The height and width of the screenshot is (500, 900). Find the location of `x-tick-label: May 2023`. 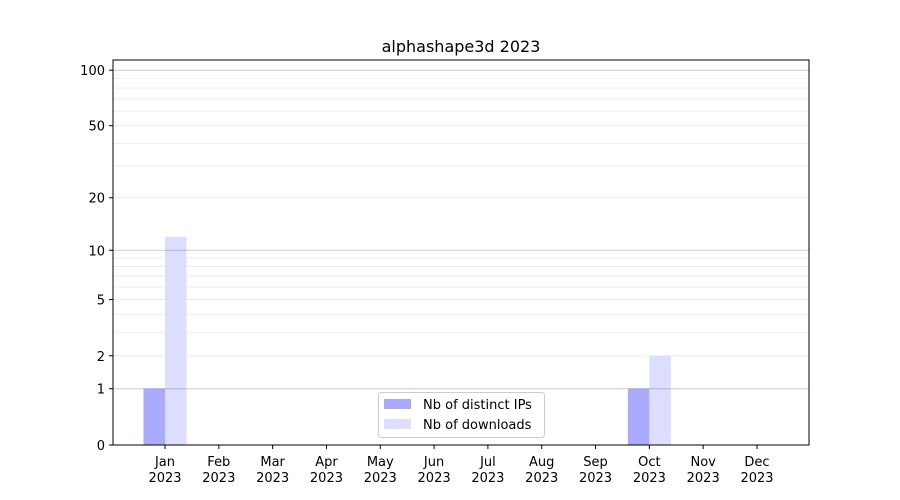

x-tick-label: May 2023 is located at coordinates (380, 470).